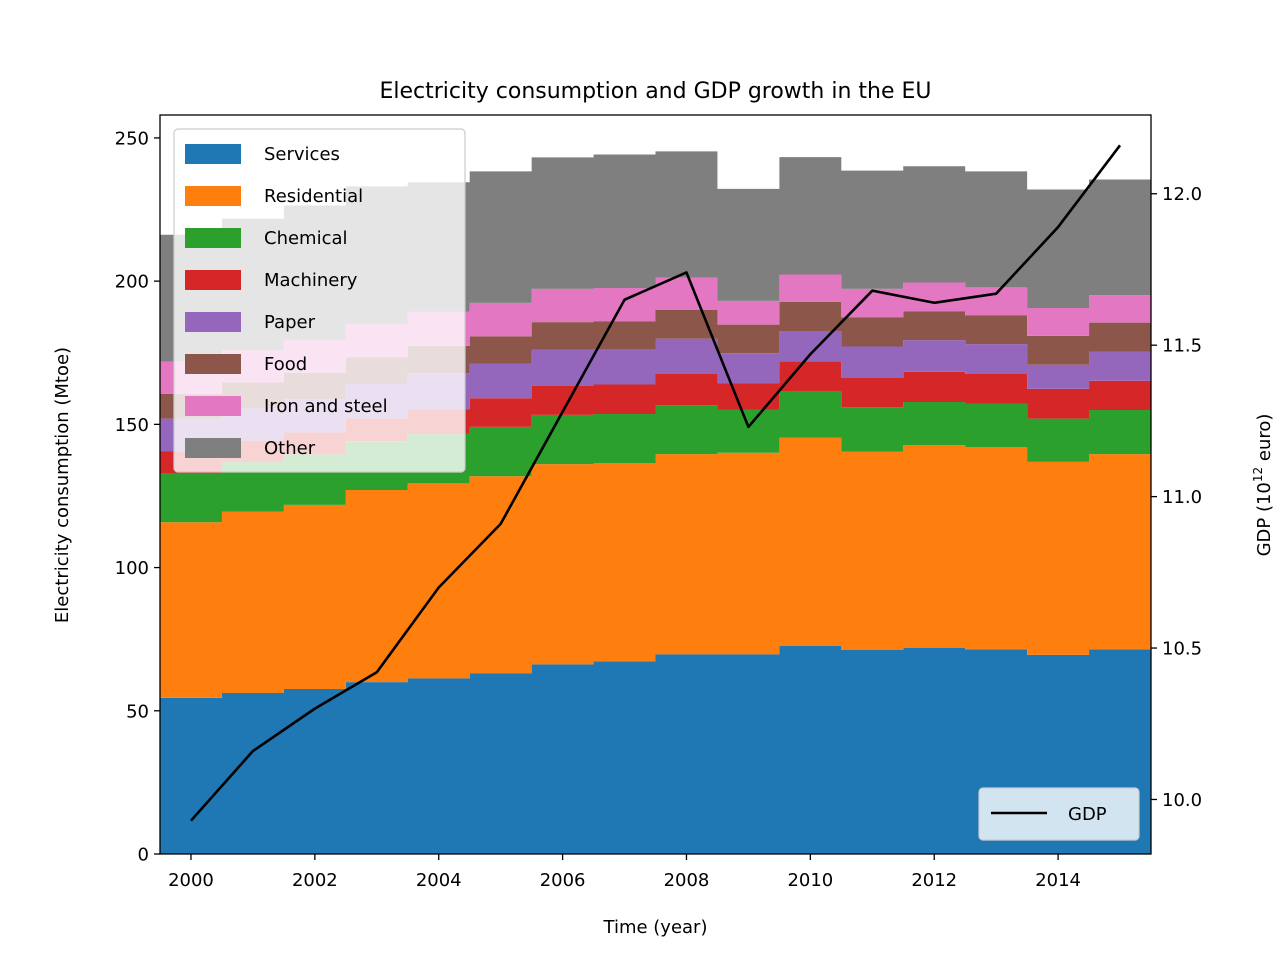 The image size is (1280, 960). I want to click on x-tick-label: 2000, so click(191, 880).